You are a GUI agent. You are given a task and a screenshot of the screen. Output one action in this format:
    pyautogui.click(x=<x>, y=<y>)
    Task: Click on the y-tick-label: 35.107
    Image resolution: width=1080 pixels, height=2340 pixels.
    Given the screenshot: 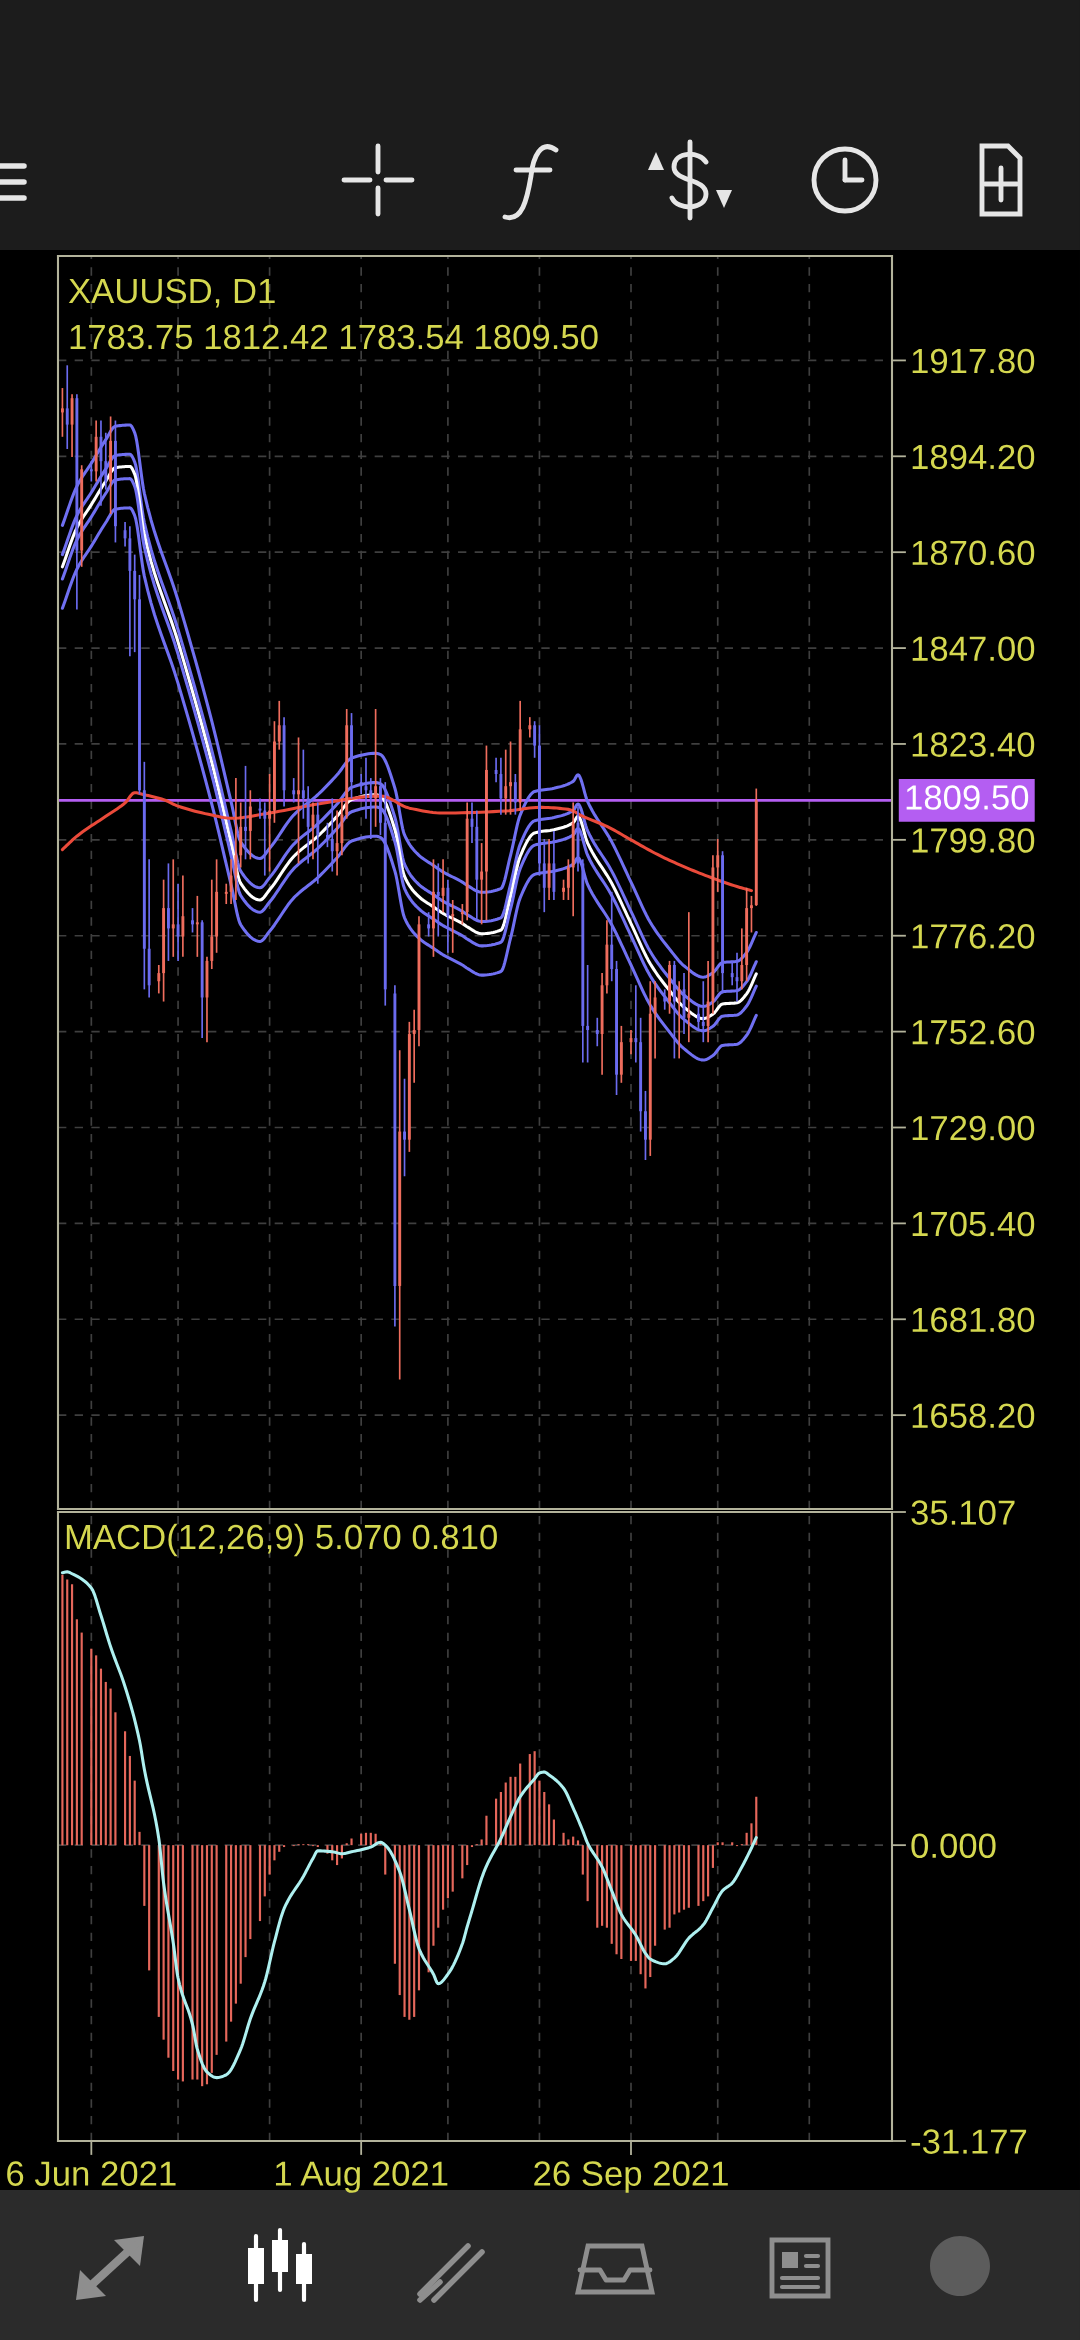 What is the action you would take?
    pyautogui.click(x=963, y=1512)
    